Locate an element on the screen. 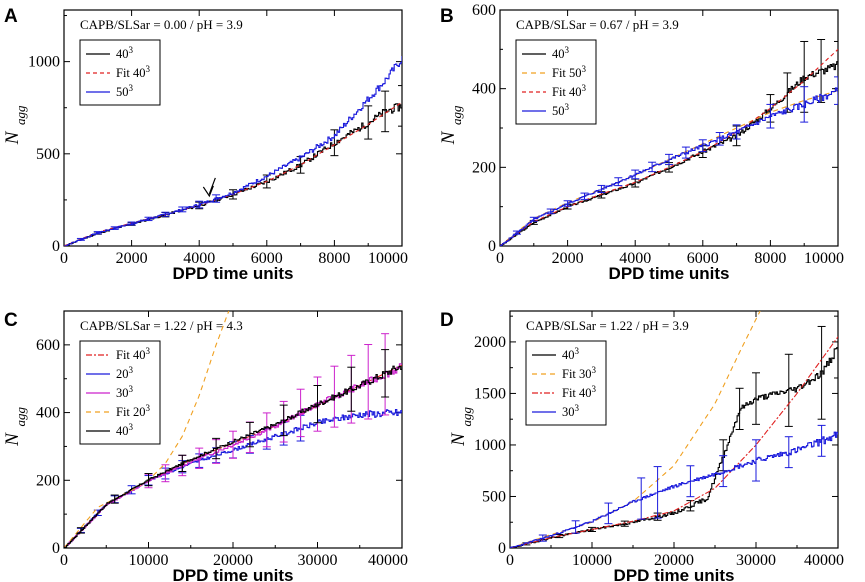 This screenshot has height=582, width=865. y-tick-label: 1500 is located at coordinates (490, 393).